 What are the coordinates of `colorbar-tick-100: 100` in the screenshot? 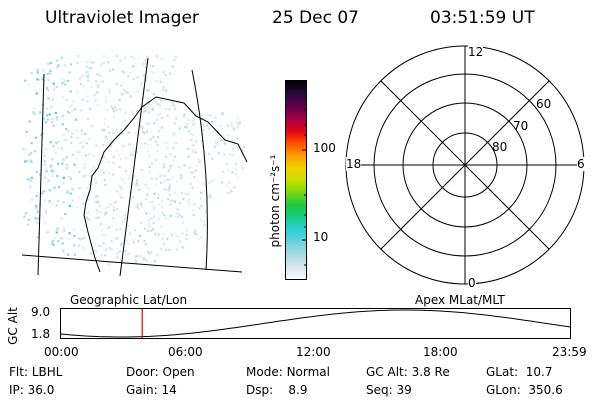 It's located at (324, 148).